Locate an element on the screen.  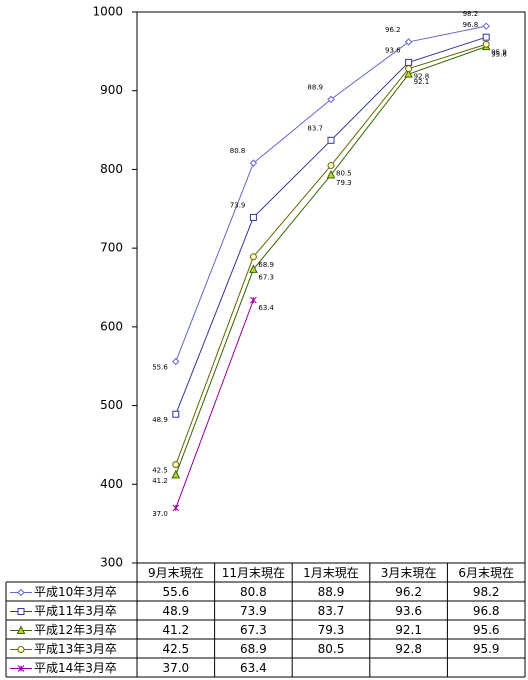
table-cell: 95.9 is located at coordinates (486, 649).